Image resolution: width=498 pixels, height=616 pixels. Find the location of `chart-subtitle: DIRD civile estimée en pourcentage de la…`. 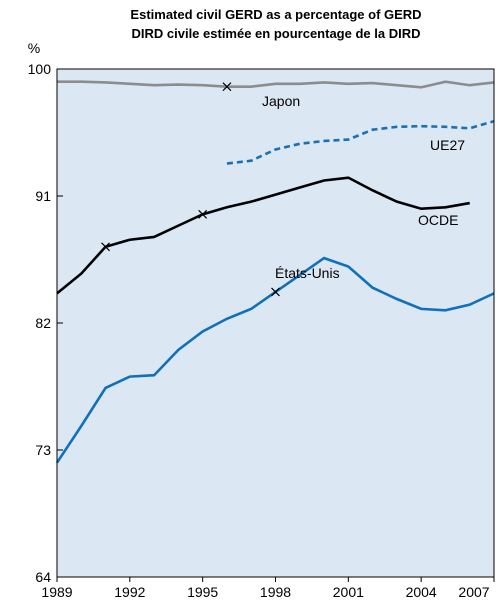

chart-subtitle: DIRD civile estimée en pourcentage de la… is located at coordinates (276, 33).